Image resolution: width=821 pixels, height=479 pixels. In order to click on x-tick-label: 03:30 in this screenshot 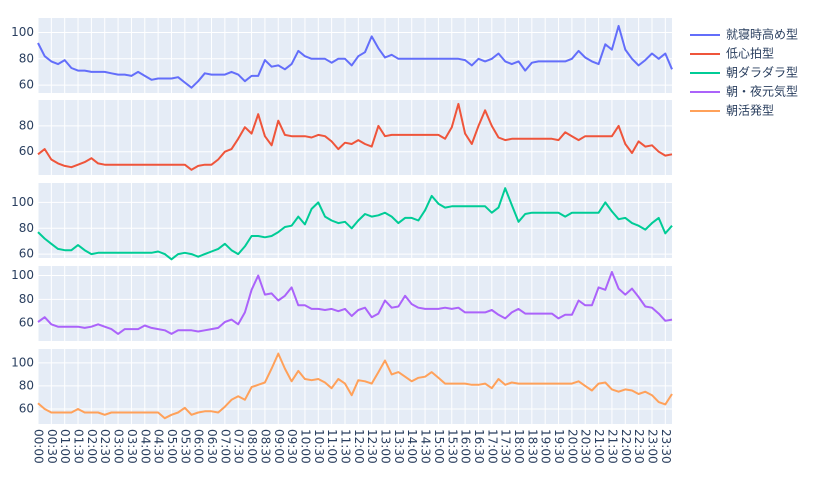, I will do `click(132, 446)`.